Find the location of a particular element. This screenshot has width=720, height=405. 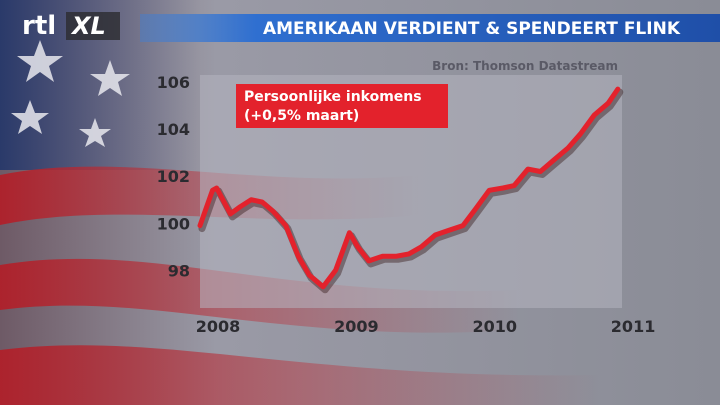

x-tick-label: 2008 is located at coordinates (218, 326).